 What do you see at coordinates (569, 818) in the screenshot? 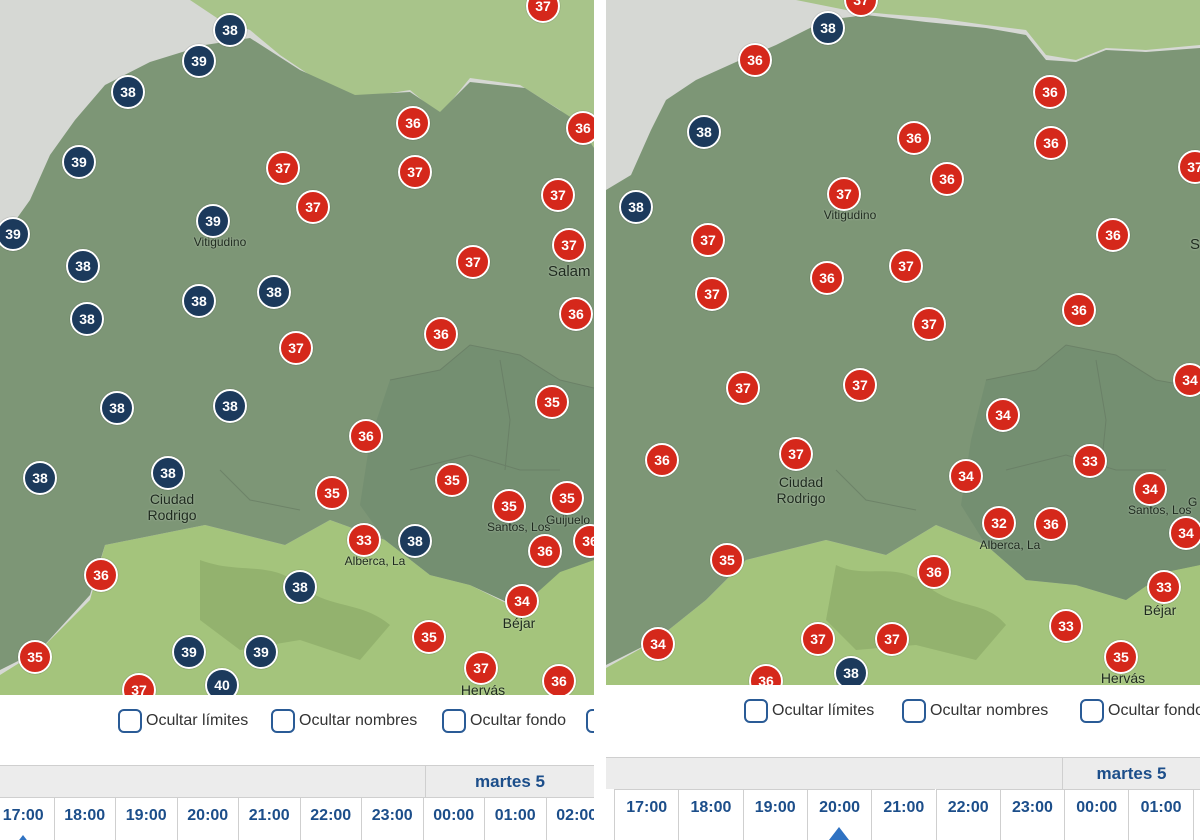
I see `hour-slot: 02:00` at bounding box center [569, 818].